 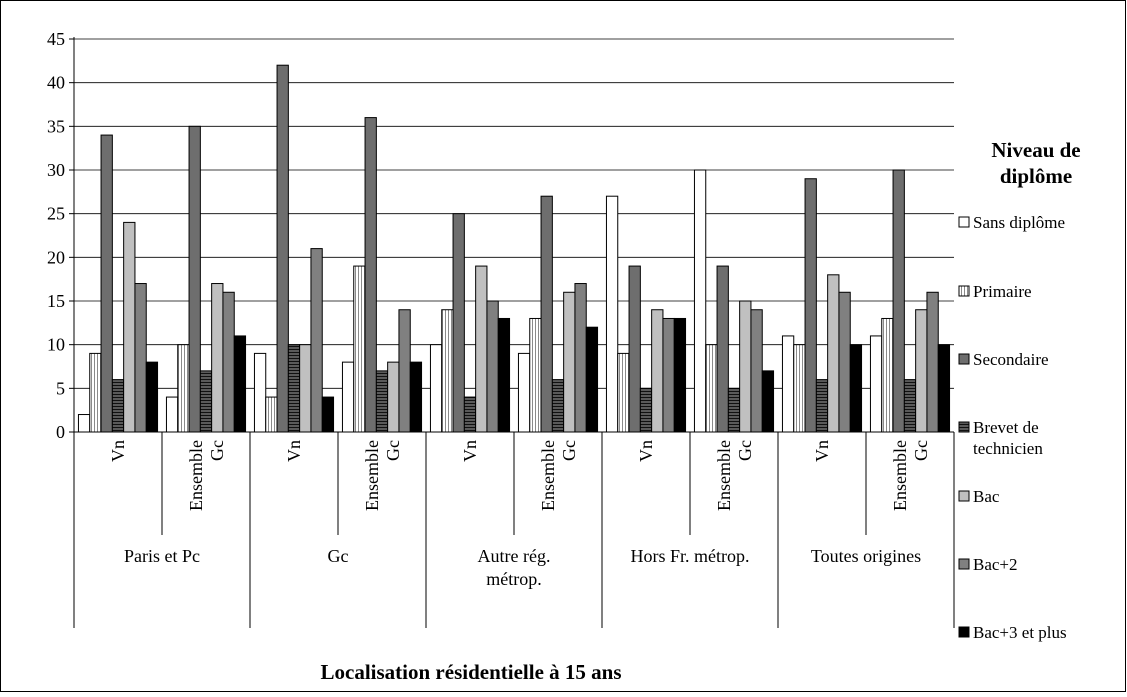 I want to click on legend-title-line-2: diplôme, so click(x=1036, y=176).